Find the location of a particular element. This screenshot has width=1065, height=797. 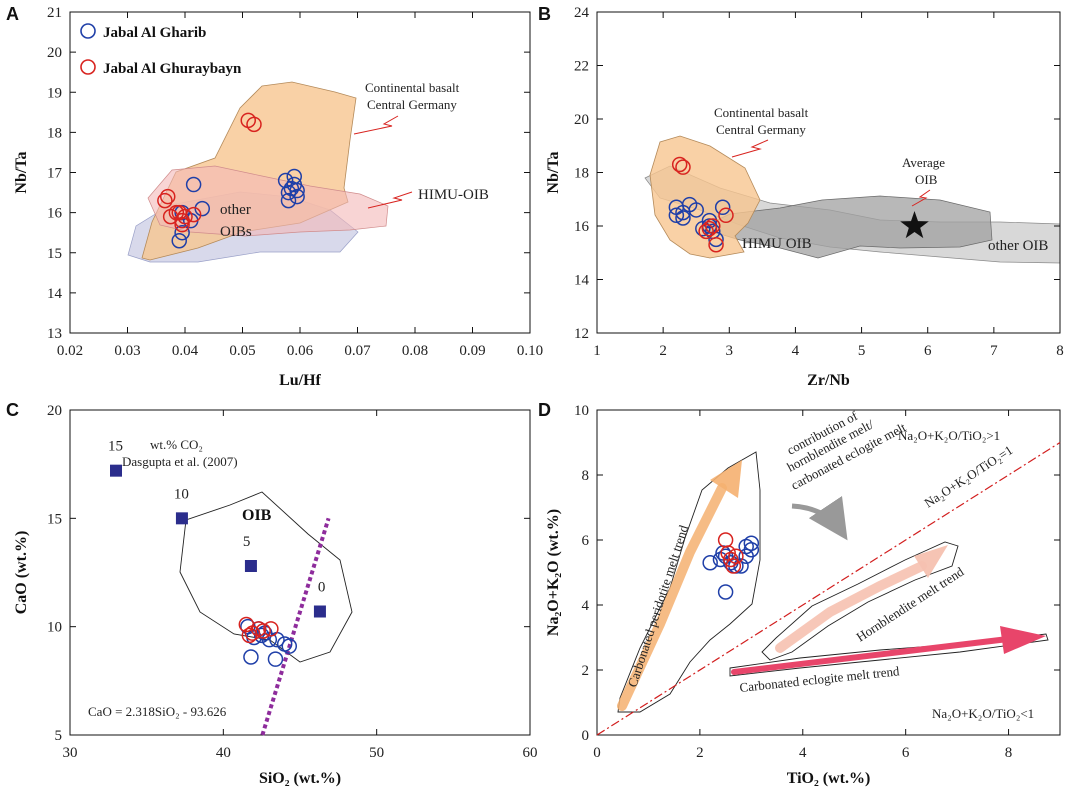

x-tick-label: 0.09 is located at coordinates (472, 351).